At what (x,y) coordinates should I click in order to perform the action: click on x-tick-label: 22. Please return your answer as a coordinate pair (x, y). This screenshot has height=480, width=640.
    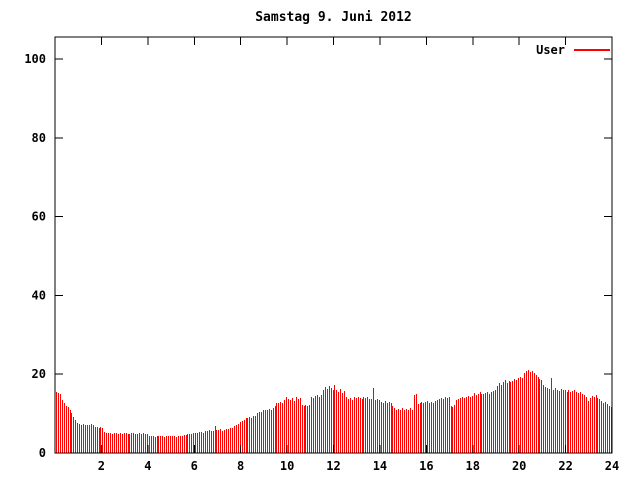
    Looking at the image, I should click on (565, 466).